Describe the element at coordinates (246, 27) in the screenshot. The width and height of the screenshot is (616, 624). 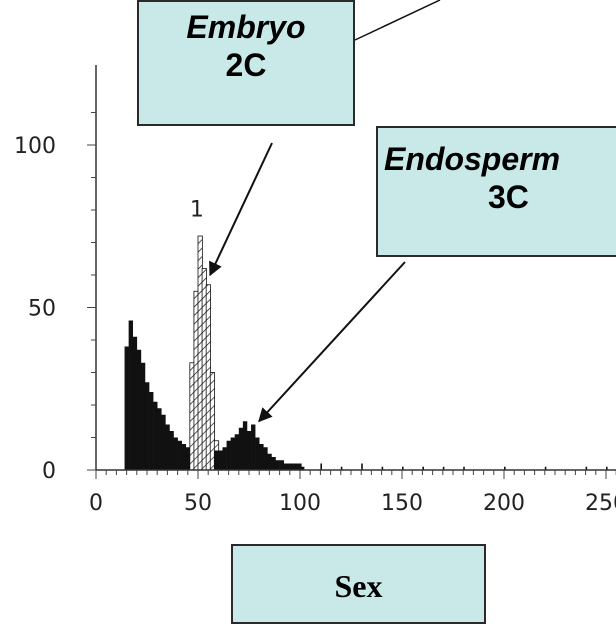
I see `embryo-callout-title: Embryo` at that location.